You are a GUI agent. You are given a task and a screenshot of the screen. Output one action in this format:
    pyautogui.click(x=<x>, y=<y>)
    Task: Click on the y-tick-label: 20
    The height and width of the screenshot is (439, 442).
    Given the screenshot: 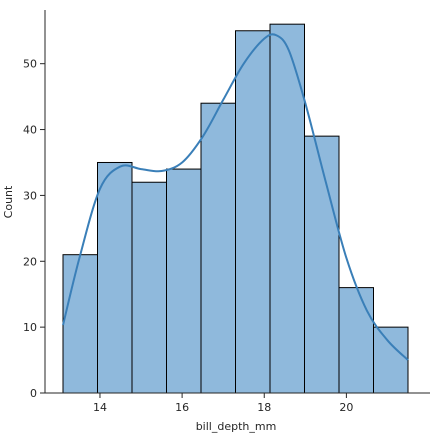 What is the action you would take?
    pyautogui.click(x=30, y=261)
    